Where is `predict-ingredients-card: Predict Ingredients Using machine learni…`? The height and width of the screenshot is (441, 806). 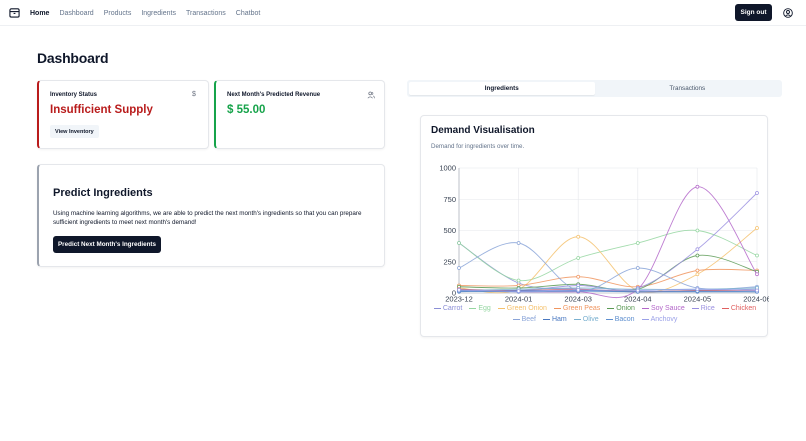 predict-ingredients-card: Predict Ingredients Using machine learni… is located at coordinates (211, 215).